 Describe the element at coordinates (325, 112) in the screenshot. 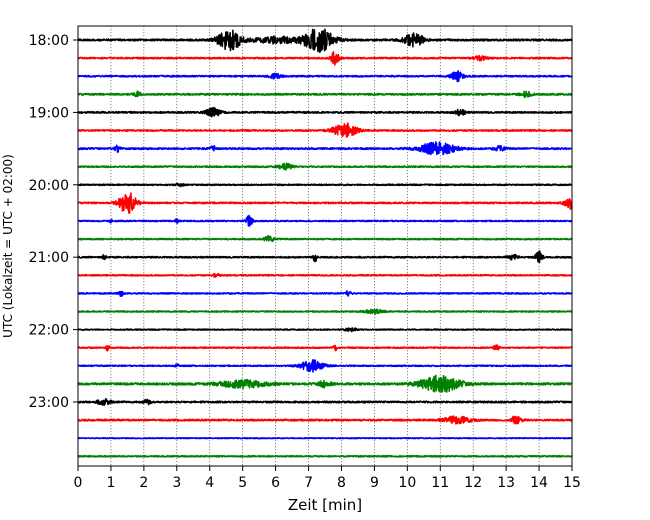

I see `trace-1900` at that location.